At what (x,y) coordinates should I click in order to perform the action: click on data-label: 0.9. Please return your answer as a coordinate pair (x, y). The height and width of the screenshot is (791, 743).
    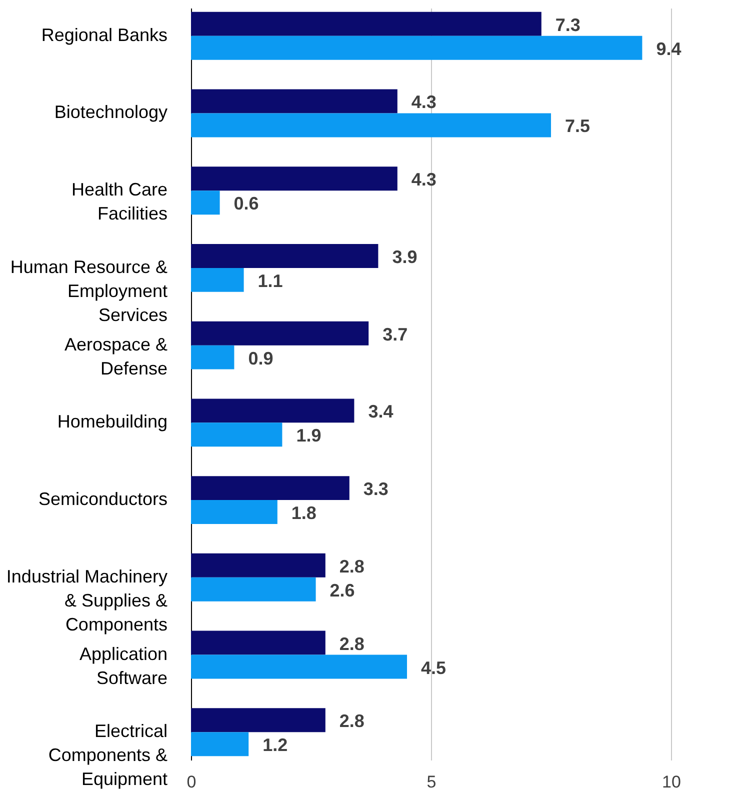
    Looking at the image, I should click on (261, 358).